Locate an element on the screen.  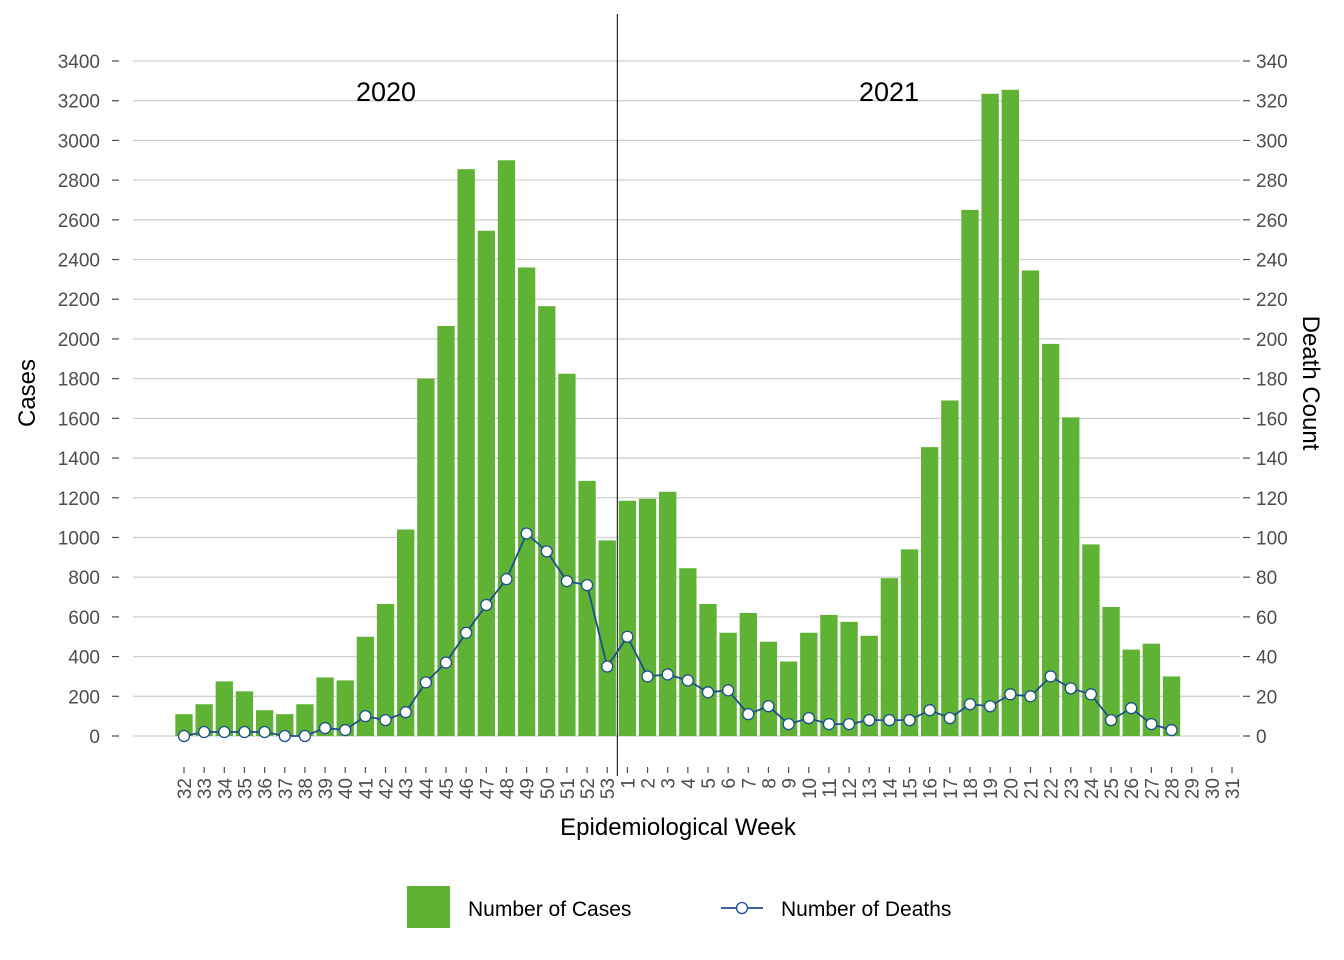
left-tick-label: 0 is located at coordinates (94, 737).